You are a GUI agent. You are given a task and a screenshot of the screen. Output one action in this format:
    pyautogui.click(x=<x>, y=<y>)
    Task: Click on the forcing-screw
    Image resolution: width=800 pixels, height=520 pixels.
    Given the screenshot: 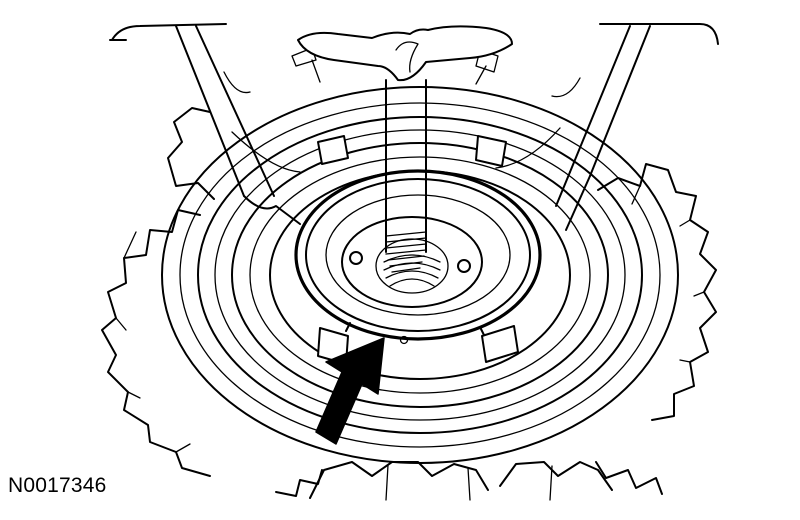 What is the action you would take?
    pyautogui.click(x=405, y=149)
    